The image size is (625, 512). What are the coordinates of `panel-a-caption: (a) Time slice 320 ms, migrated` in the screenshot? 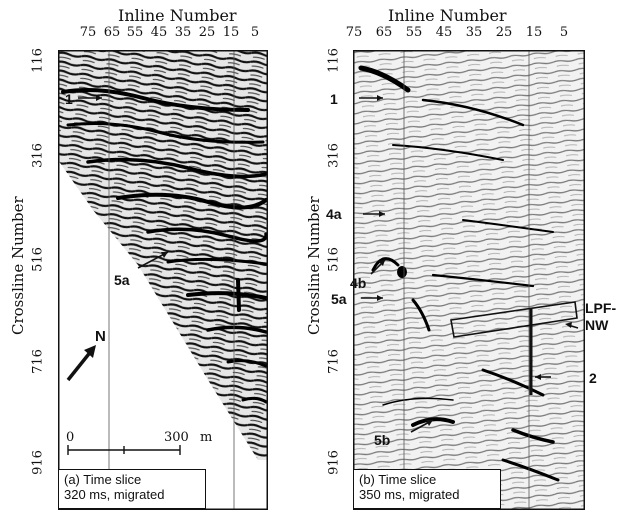 It's located at (132, 489).